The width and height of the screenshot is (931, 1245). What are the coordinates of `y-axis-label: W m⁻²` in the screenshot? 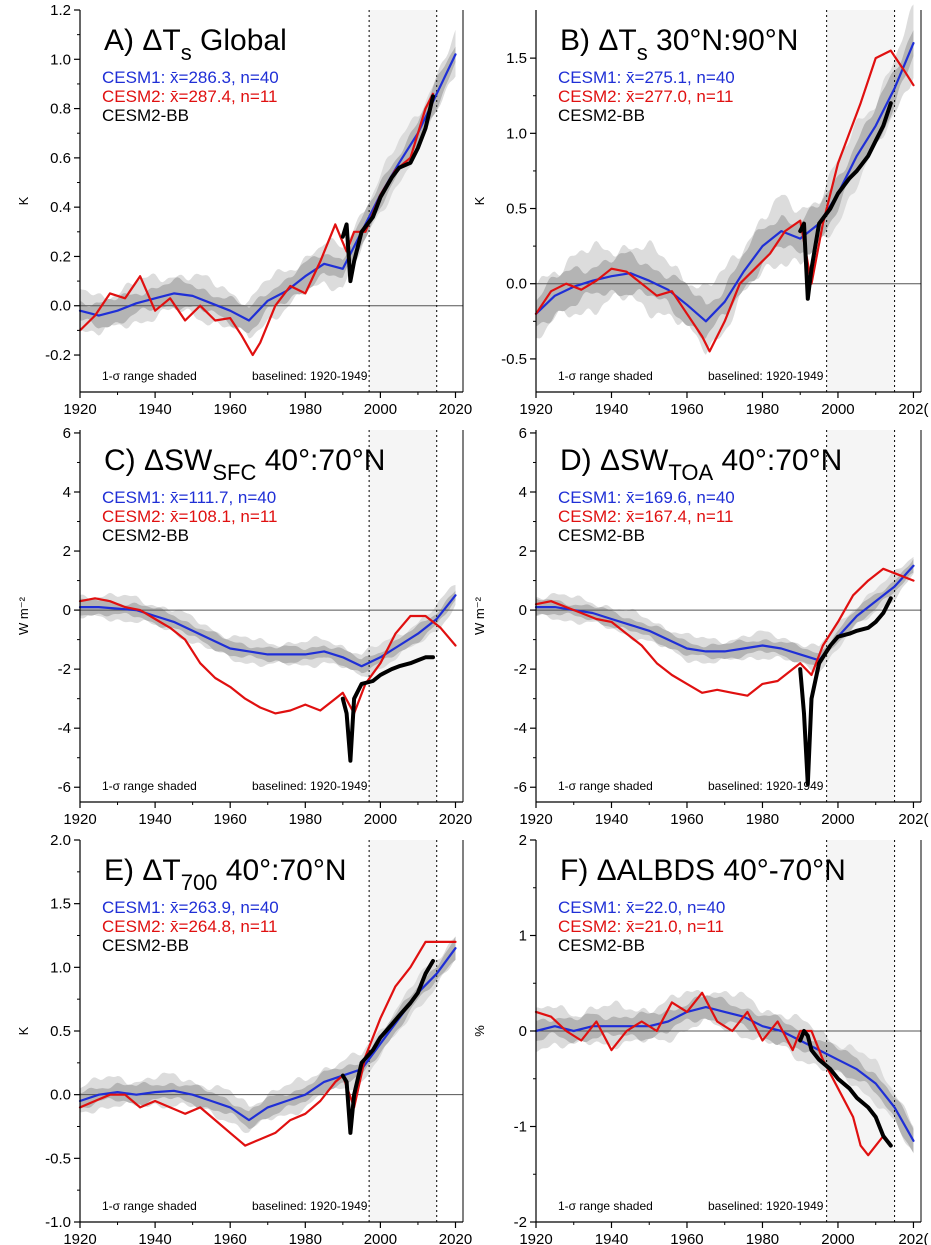 It's located at (23, 615).